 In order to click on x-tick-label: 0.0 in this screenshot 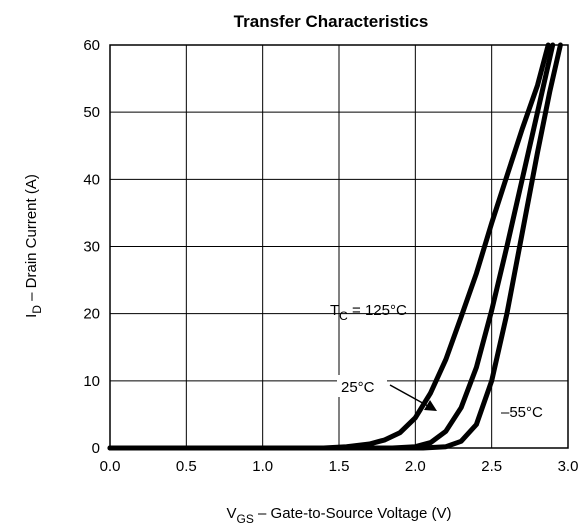, I will do `click(110, 466)`.